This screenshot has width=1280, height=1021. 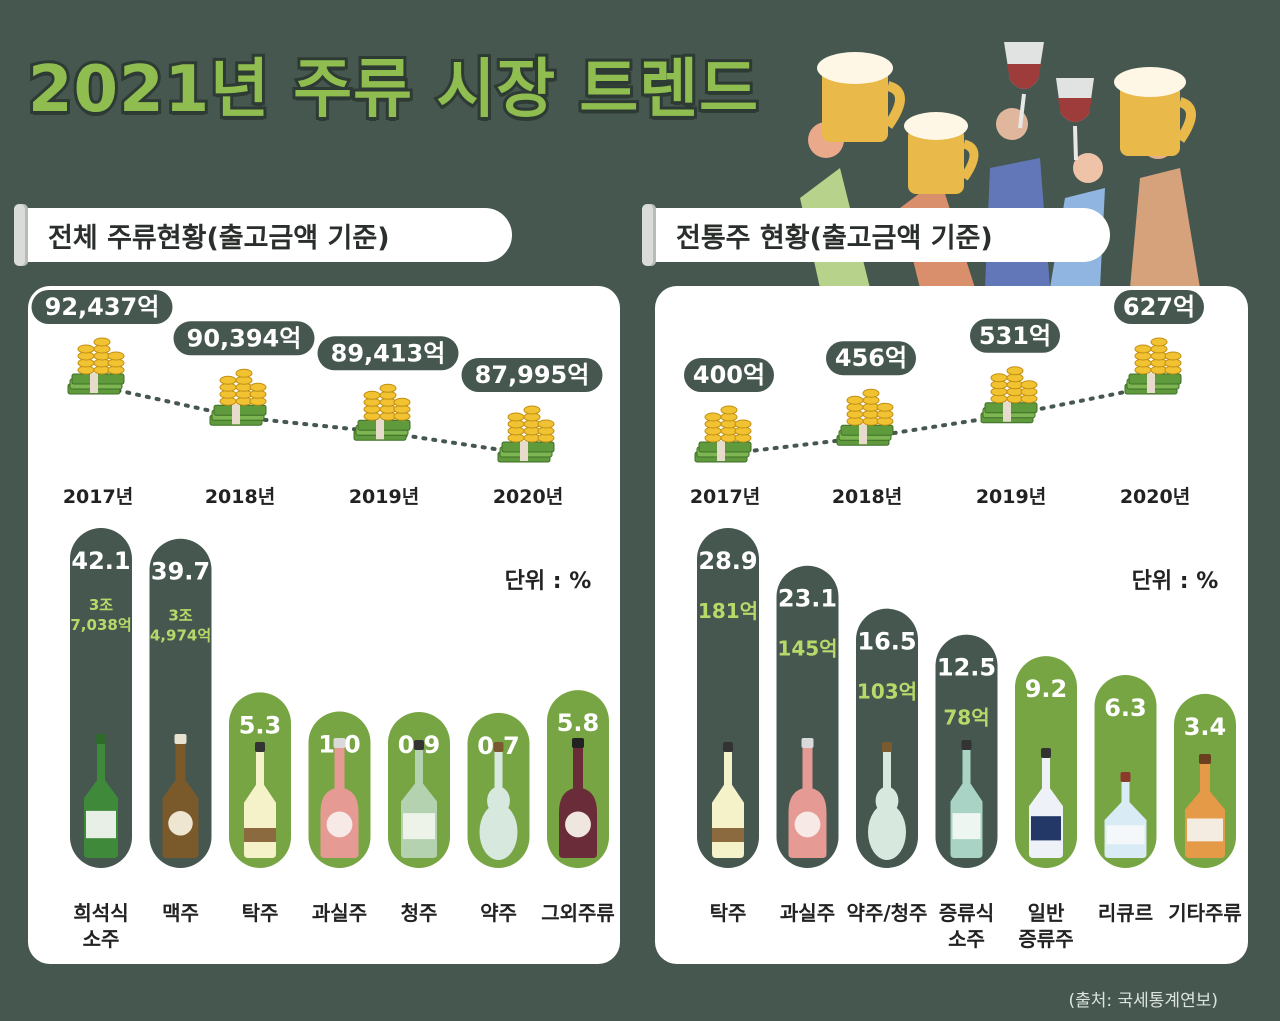 What do you see at coordinates (876, 235) in the screenshot?
I see `section-label-traditional: 전통주 현황(출고금액 기준)` at bounding box center [876, 235].